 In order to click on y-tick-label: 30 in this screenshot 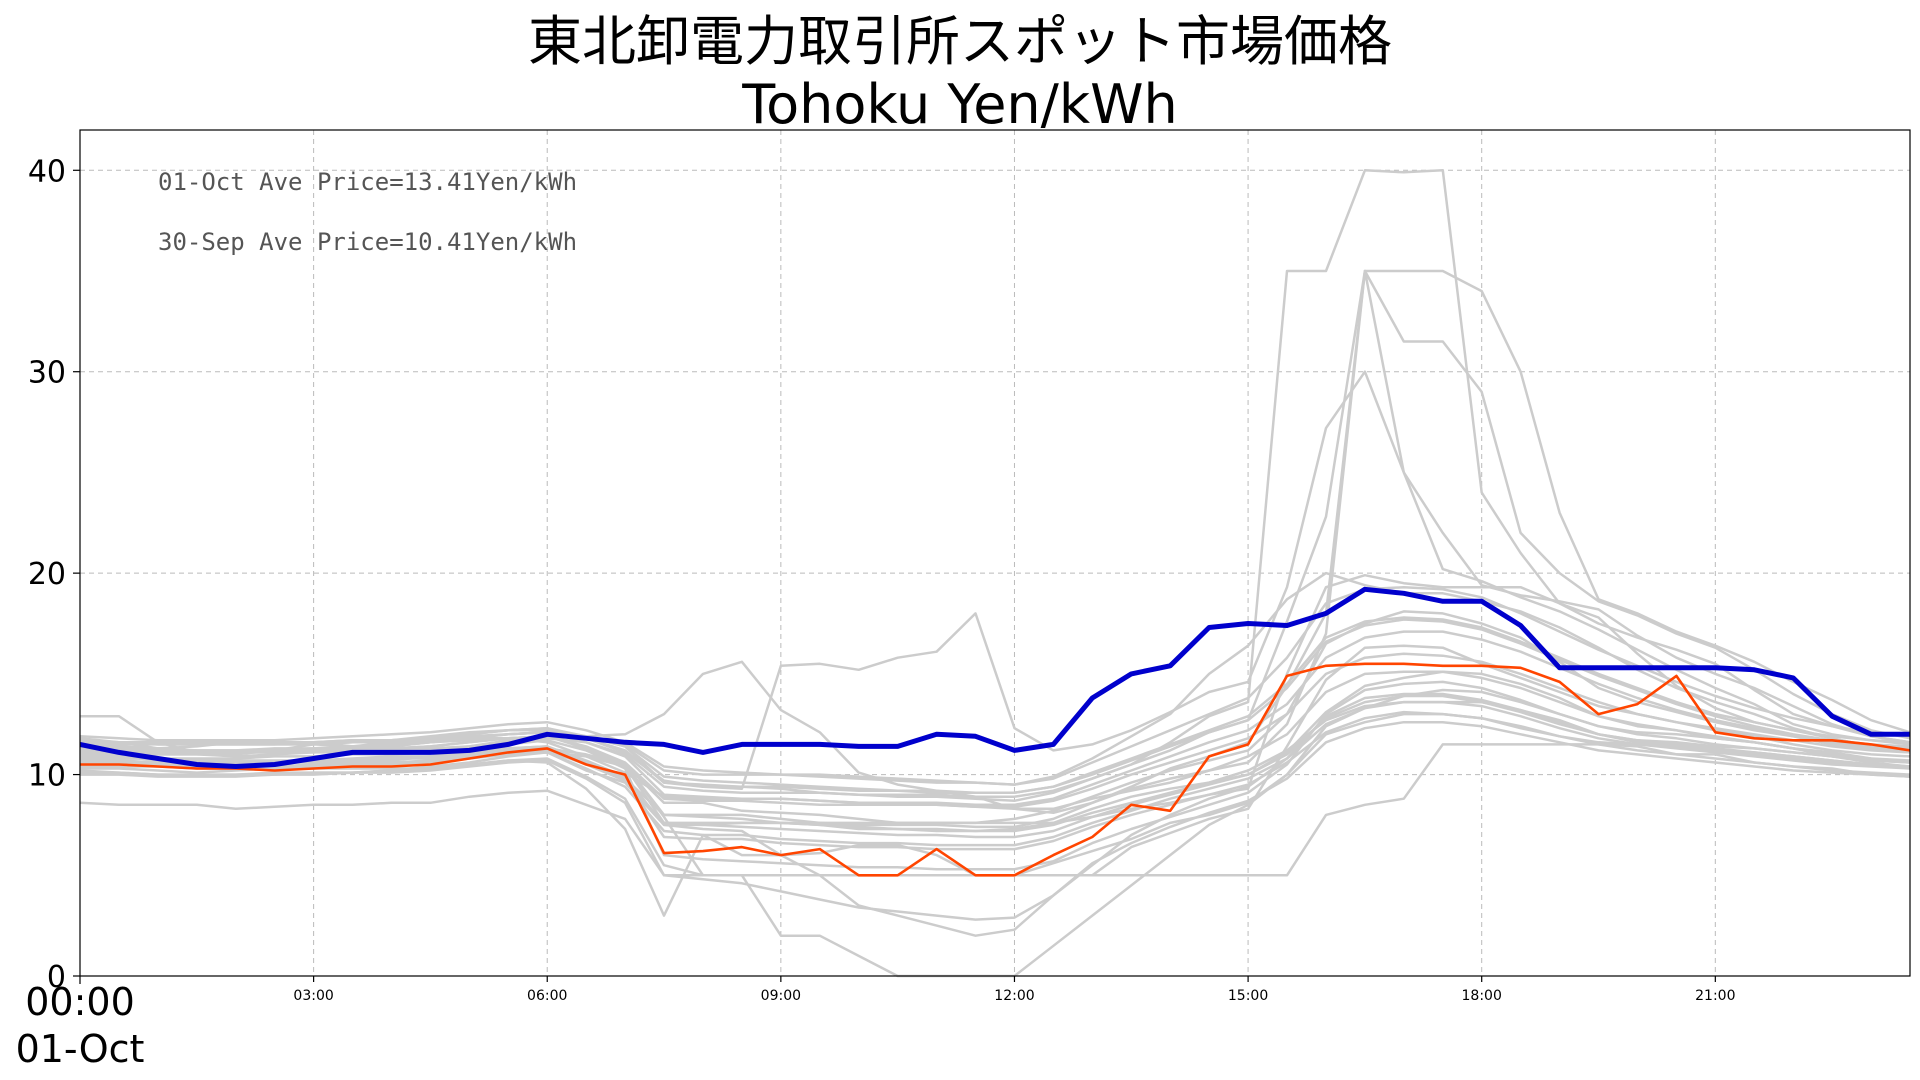, I will do `click(47, 373)`.